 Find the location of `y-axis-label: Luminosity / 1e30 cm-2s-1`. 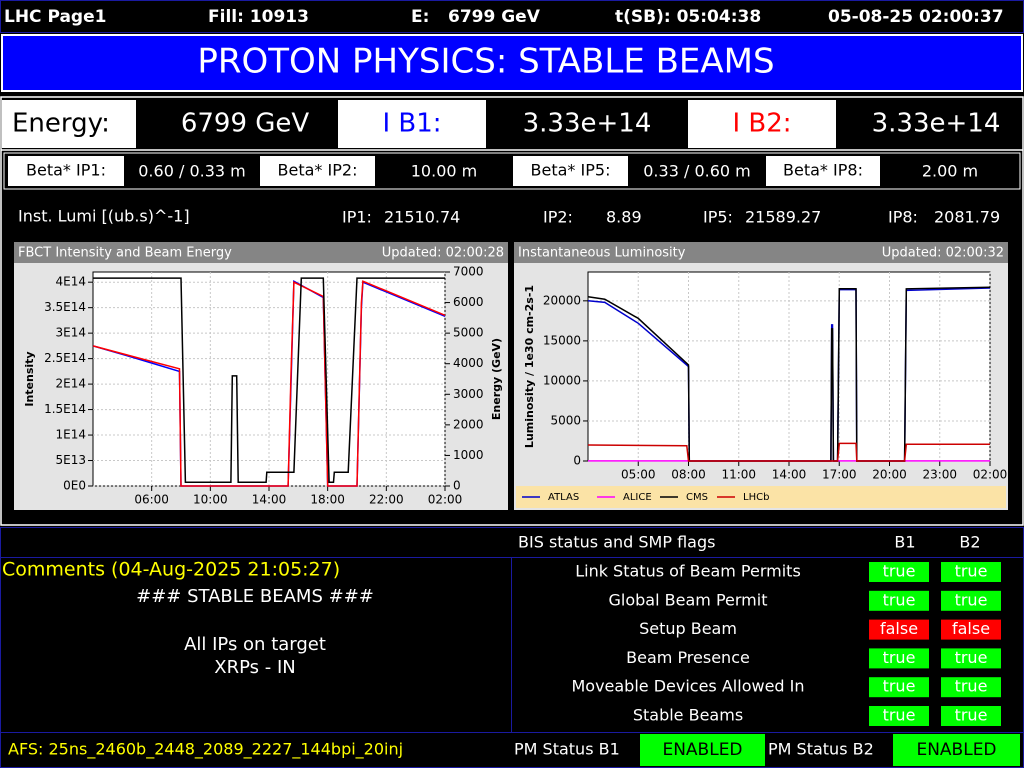

y-axis-label: Luminosity / 1e30 cm-2s-1 is located at coordinates (529, 366).